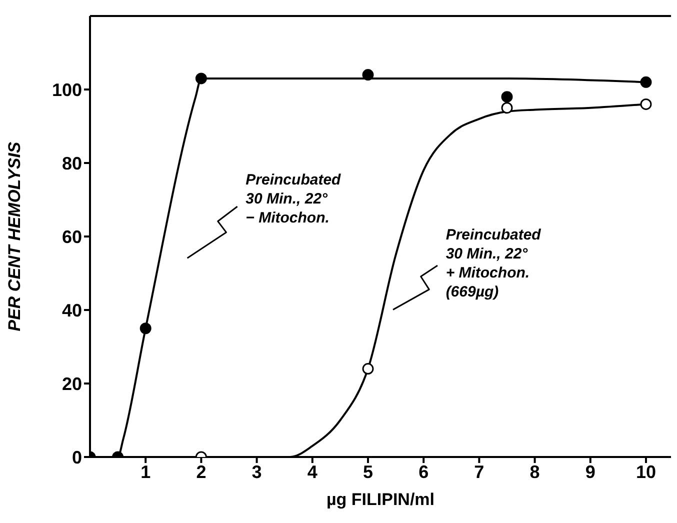 This screenshot has height=523, width=677. What do you see at coordinates (535, 472) in the screenshot?
I see `x-tick-label: 8` at bounding box center [535, 472].